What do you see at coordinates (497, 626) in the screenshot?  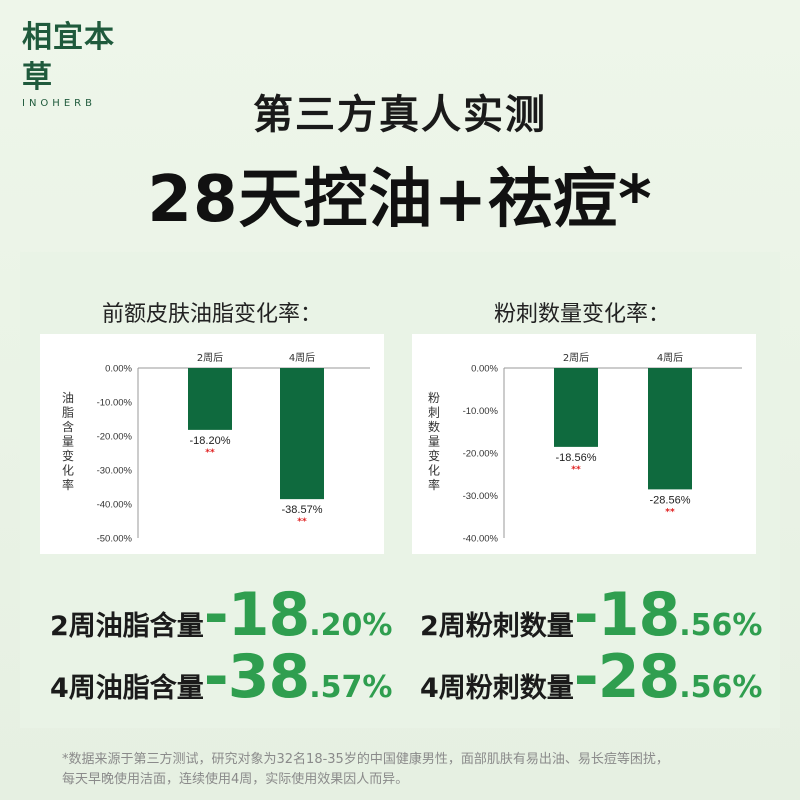 I see `stat-label: 2周粉刺数量` at bounding box center [497, 626].